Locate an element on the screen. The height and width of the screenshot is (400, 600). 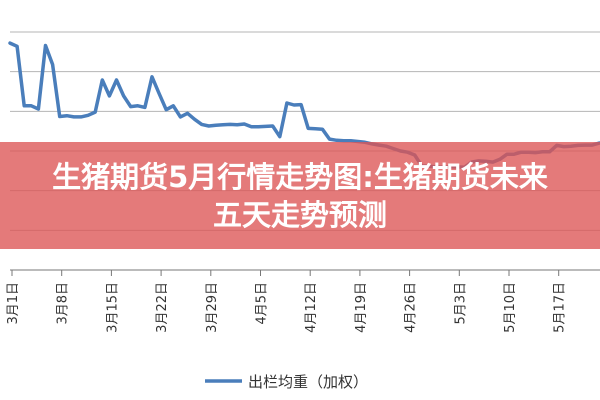
x-tick-label: 5月17日 is located at coordinates (560, 307).